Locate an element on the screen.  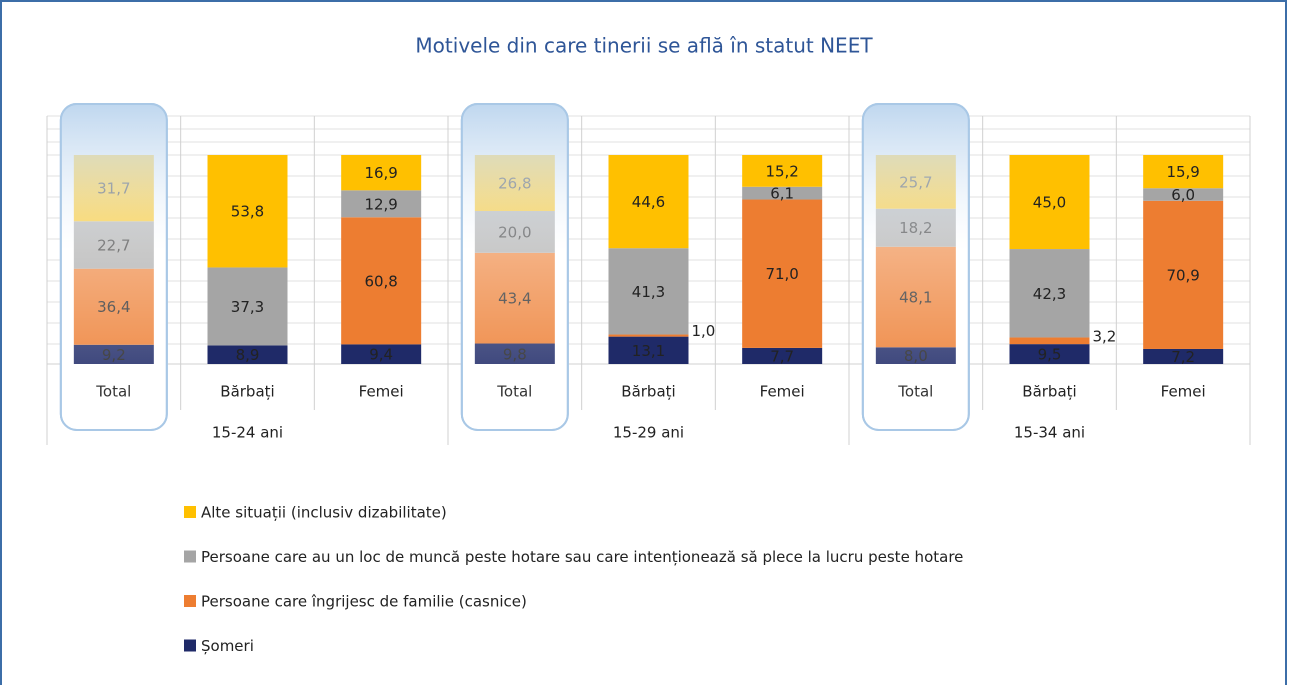
group-label: 15-29 ani is located at coordinates (648, 433).